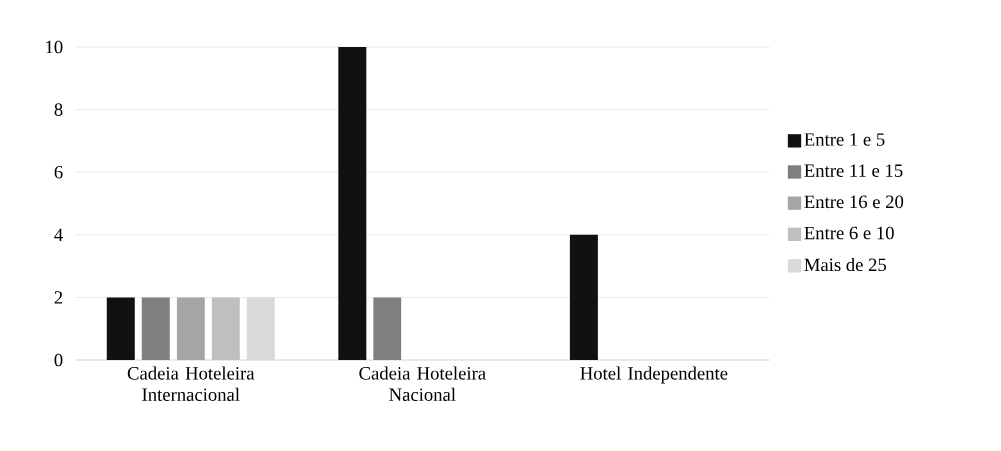  I want to click on y-tick-label: 8, so click(58, 109).